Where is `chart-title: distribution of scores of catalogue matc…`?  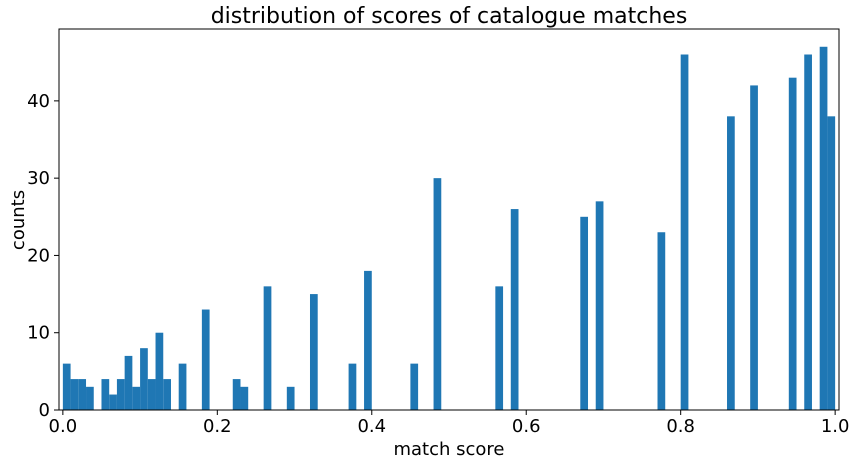 chart-title: distribution of scores of catalogue matc… is located at coordinates (449, 16).